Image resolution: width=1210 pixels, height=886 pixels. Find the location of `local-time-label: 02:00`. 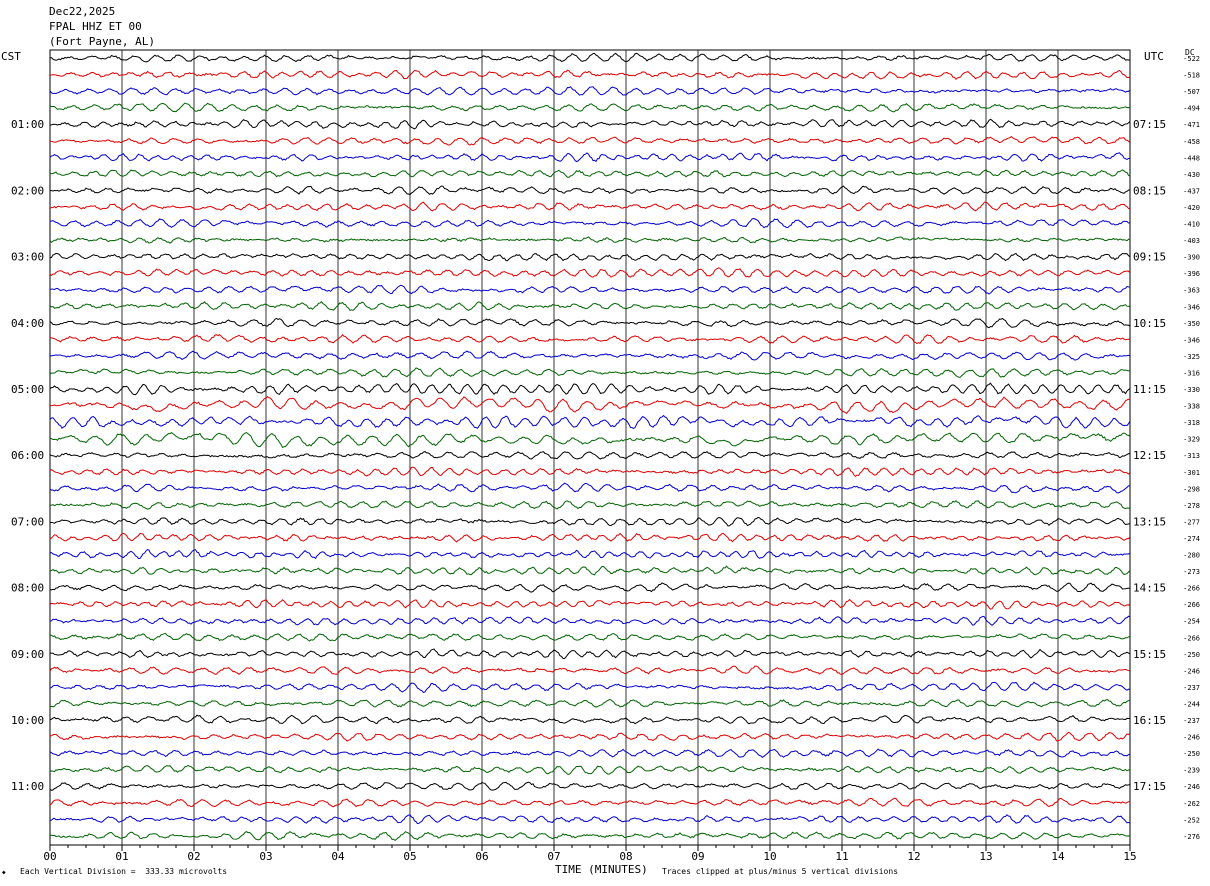

local-time-label: 02:00 is located at coordinates (27, 190).